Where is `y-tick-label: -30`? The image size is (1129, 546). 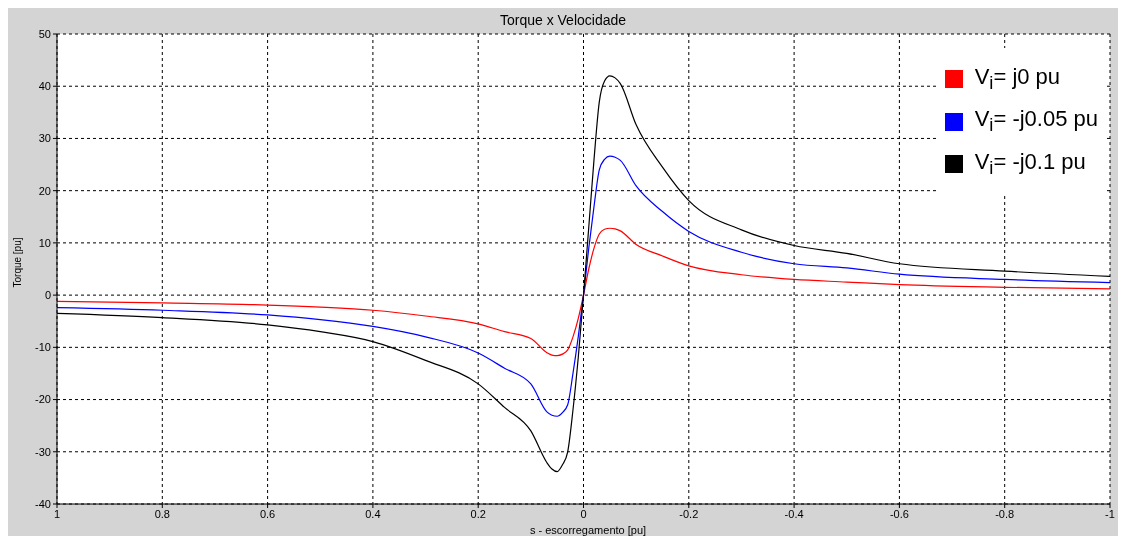
y-tick-label: -30 is located at coordinates (43, 451).